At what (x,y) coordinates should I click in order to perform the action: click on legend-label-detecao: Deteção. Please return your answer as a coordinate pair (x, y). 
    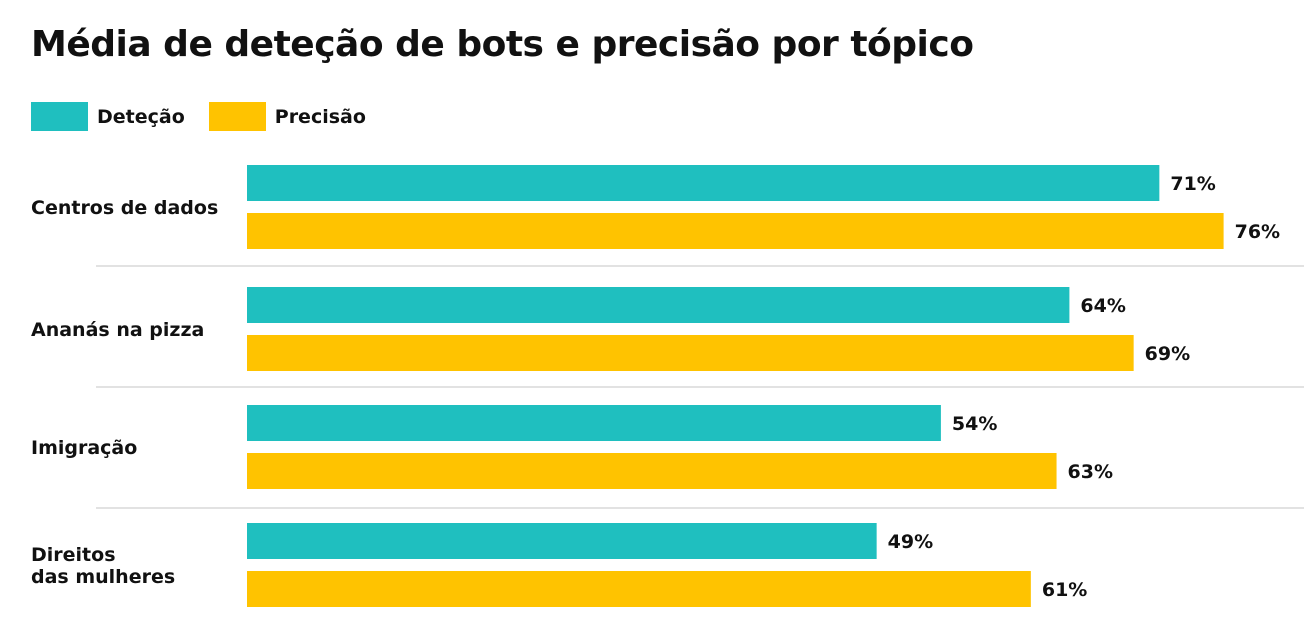
    Looking at the image, I should click on (141, 116).